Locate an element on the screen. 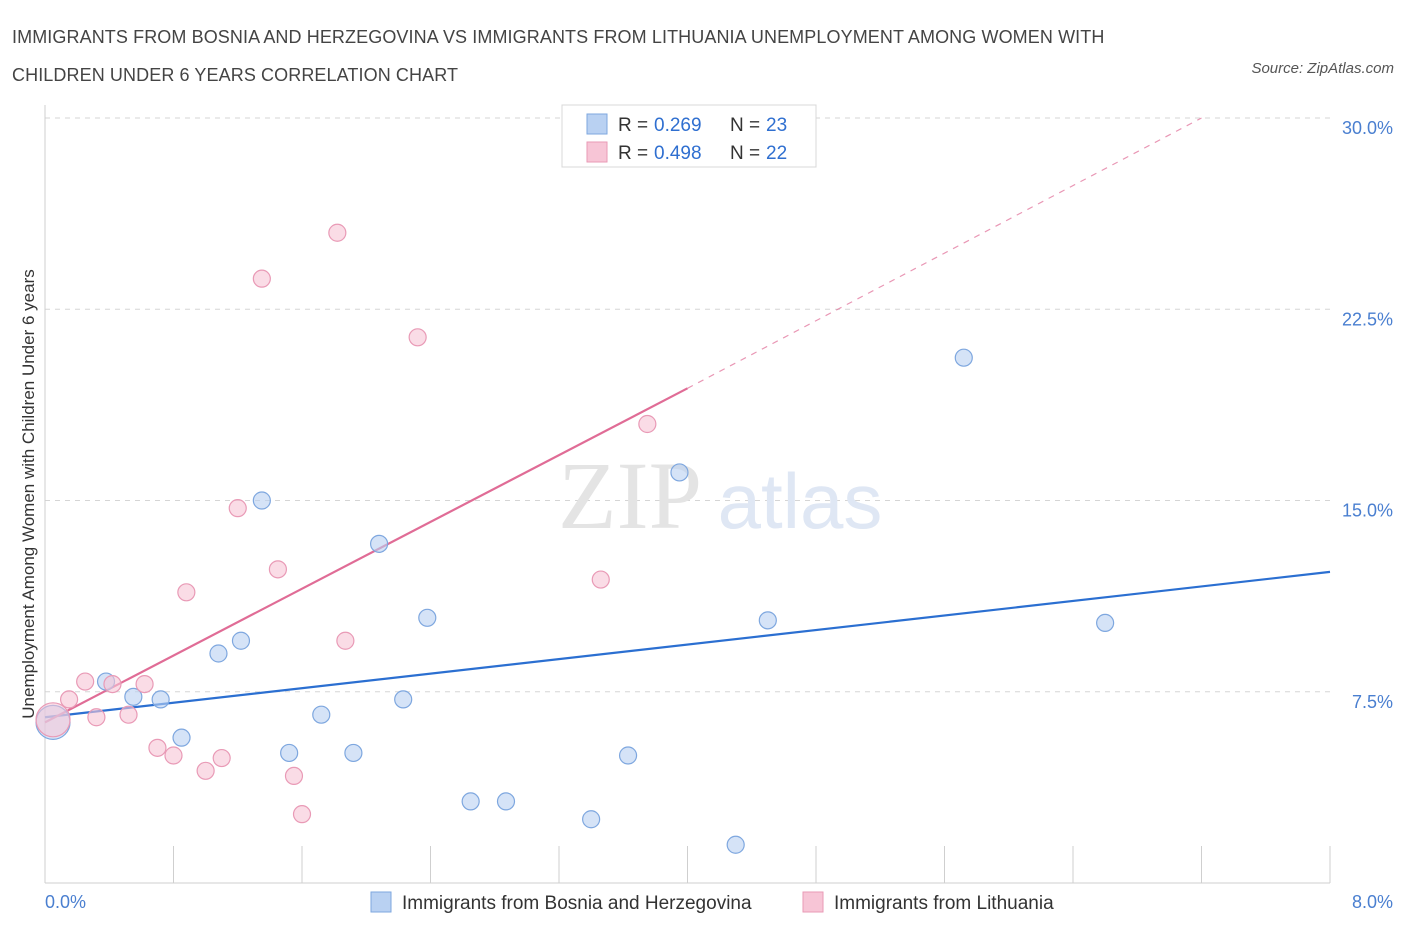  stats-legend-r-value-bosnia: 0.269 is located at coordinates (678, 125).